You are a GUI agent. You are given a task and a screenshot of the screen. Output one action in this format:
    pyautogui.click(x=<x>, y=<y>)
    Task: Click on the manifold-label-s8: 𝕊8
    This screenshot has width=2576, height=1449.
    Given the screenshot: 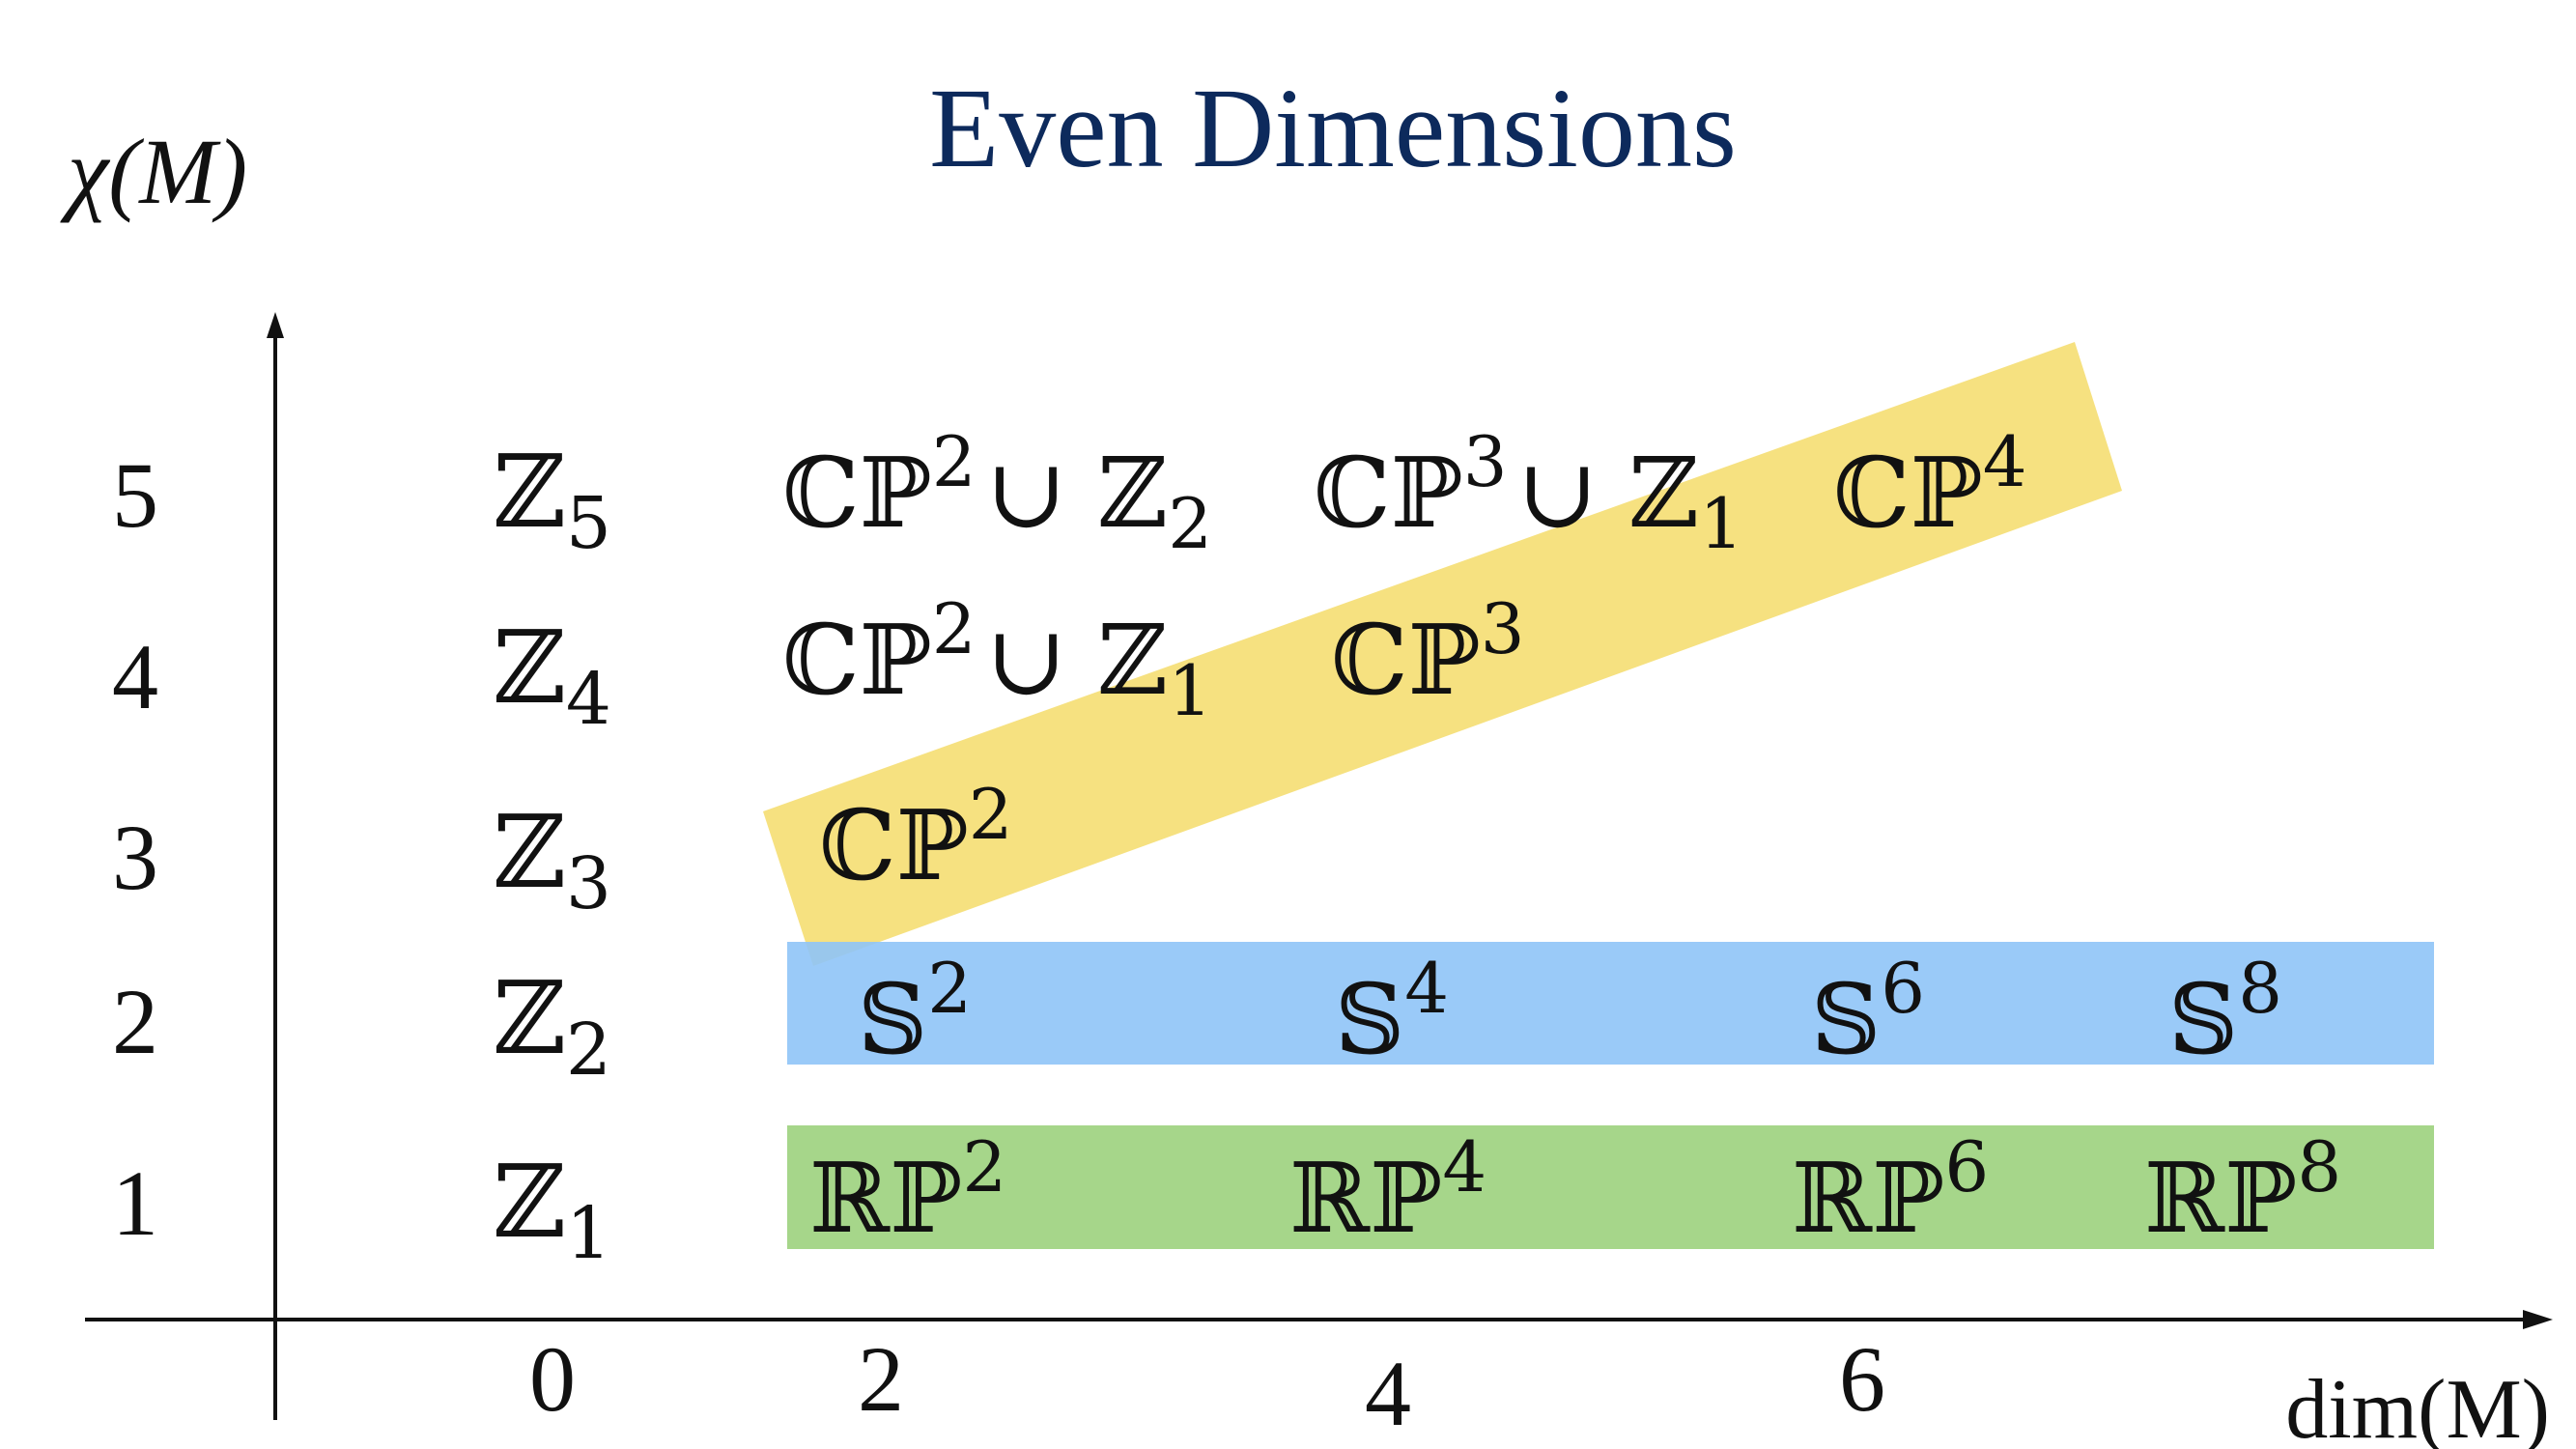 What is the action you would take?
    pyautogui.click(x=2225, y=1012)
    